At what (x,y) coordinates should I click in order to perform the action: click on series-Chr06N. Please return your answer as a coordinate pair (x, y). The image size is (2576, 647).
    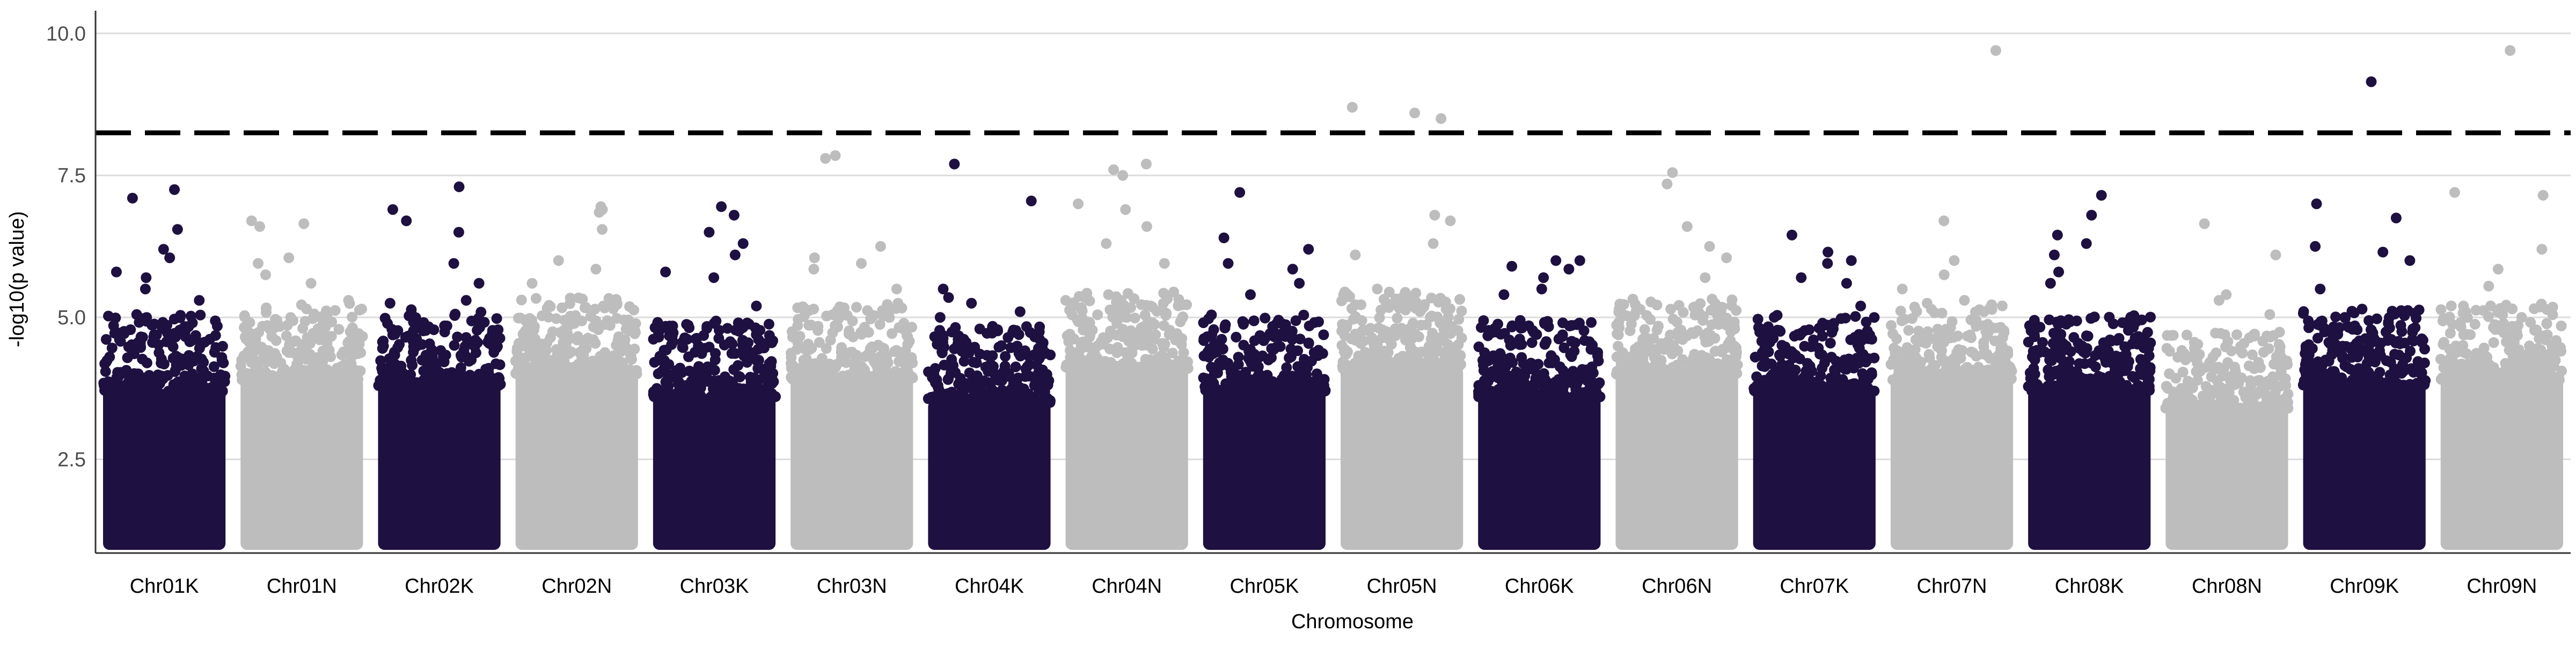
    Looking at the image, I should click on (1677, 358).